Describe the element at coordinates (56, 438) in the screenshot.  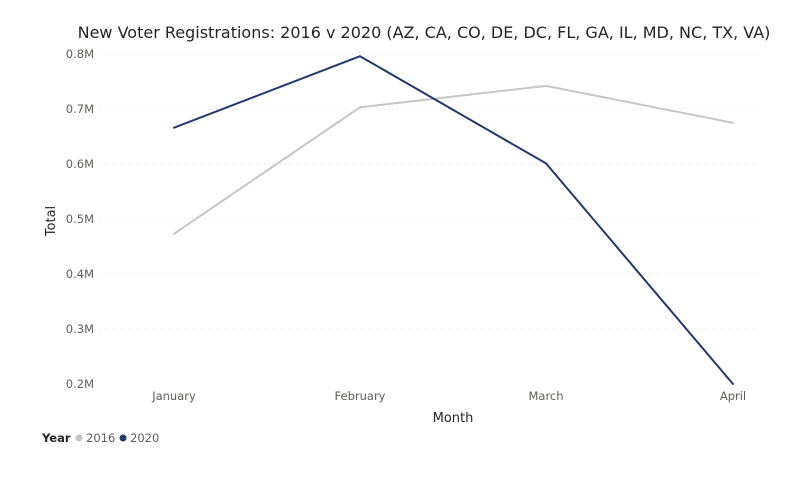
I see `legend-title: Year` at that location.